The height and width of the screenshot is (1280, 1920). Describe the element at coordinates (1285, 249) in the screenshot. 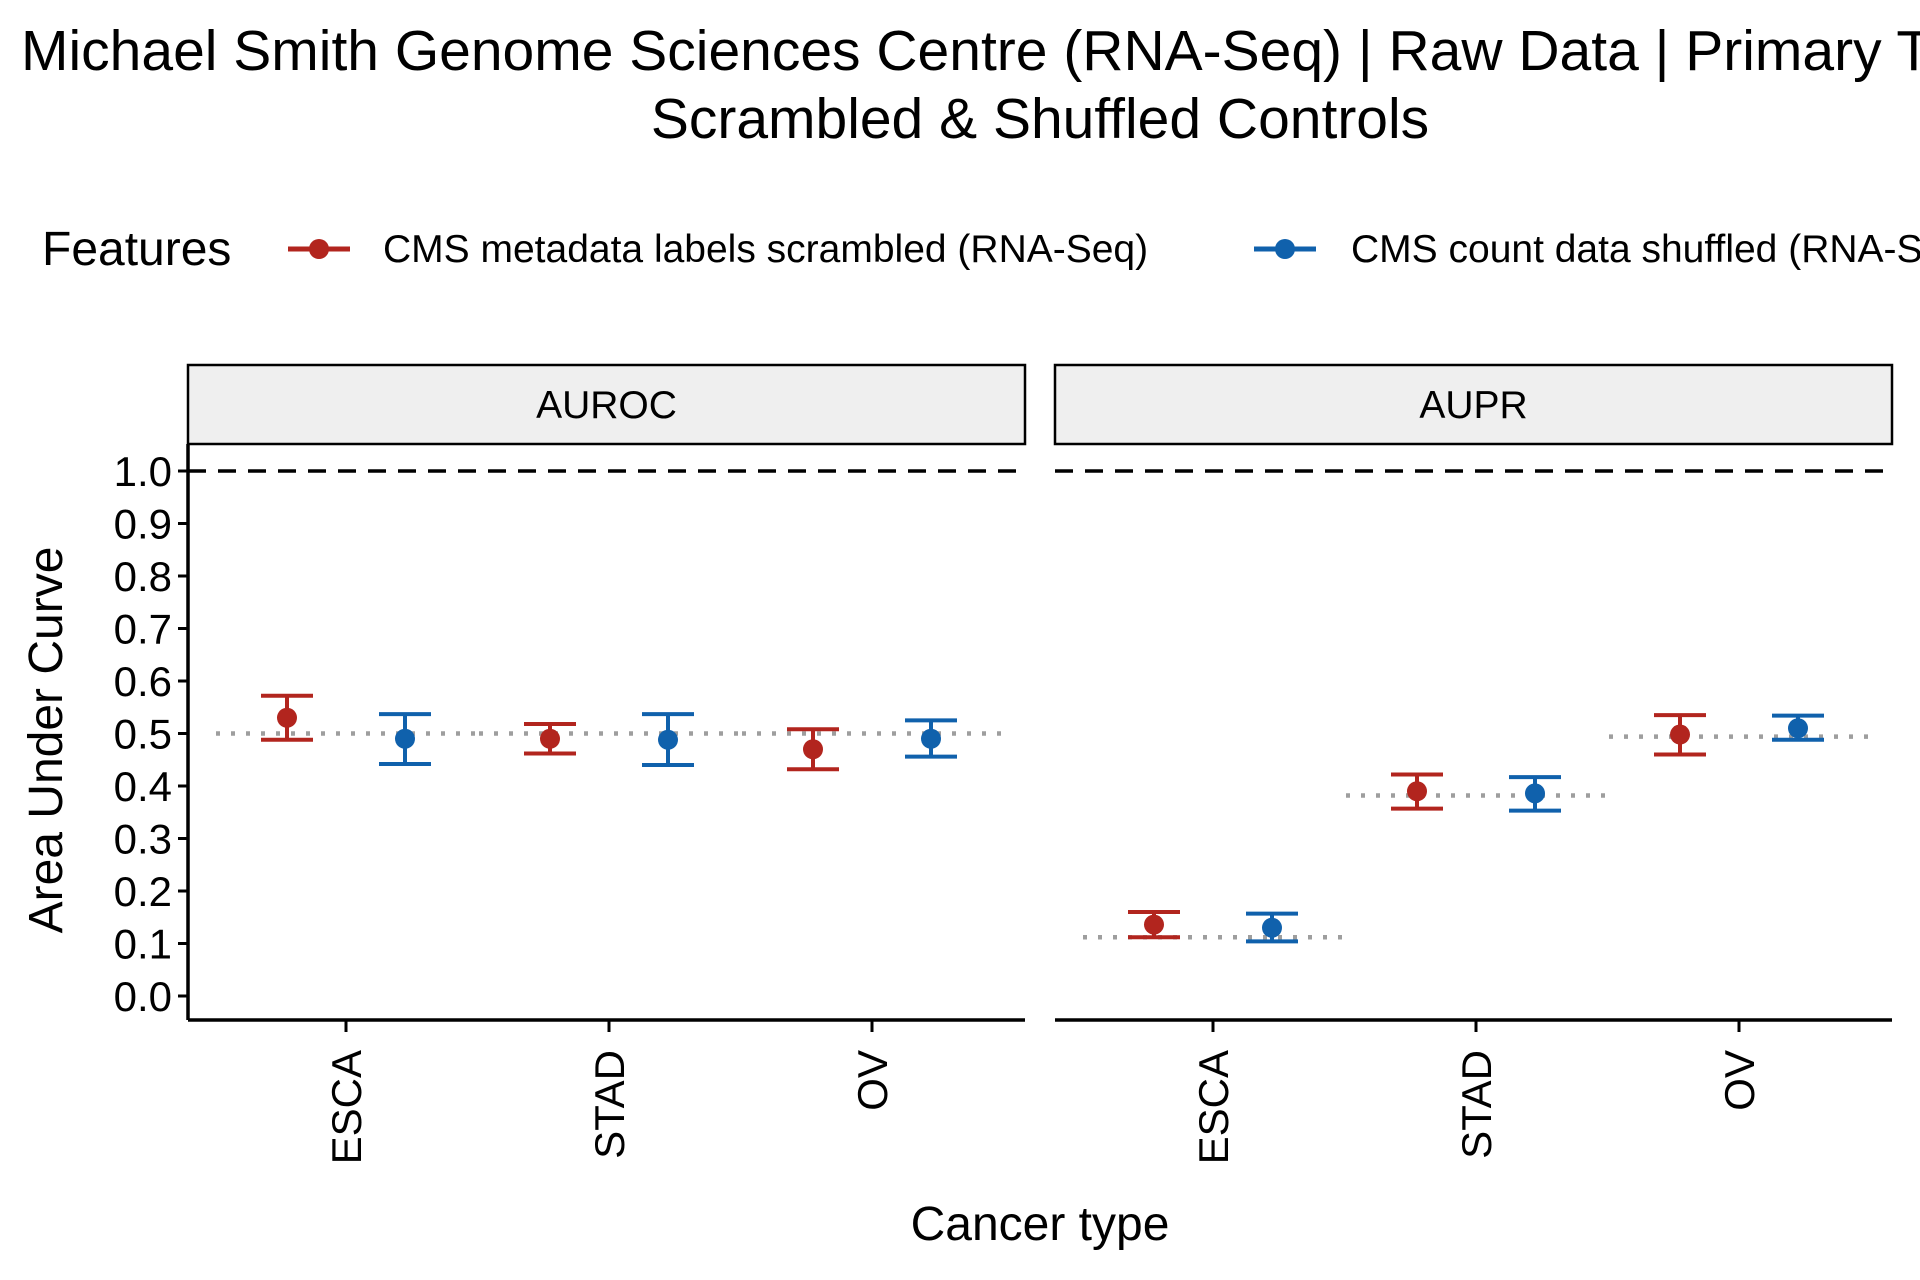

I see `legend-key-point-shuffled` at that location.